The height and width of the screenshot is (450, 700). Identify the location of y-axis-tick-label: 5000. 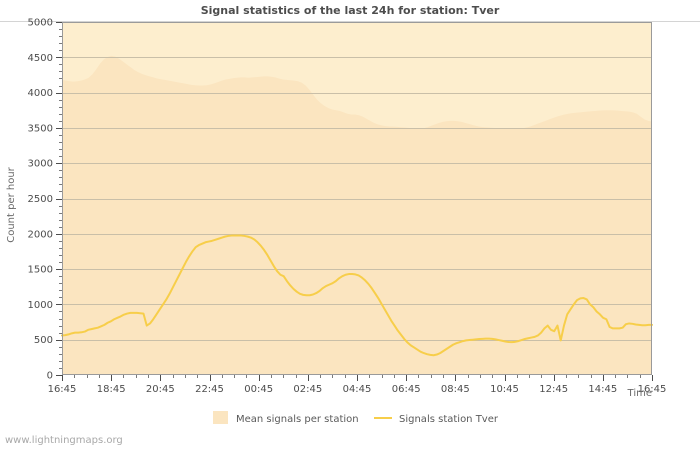
(40, 23).